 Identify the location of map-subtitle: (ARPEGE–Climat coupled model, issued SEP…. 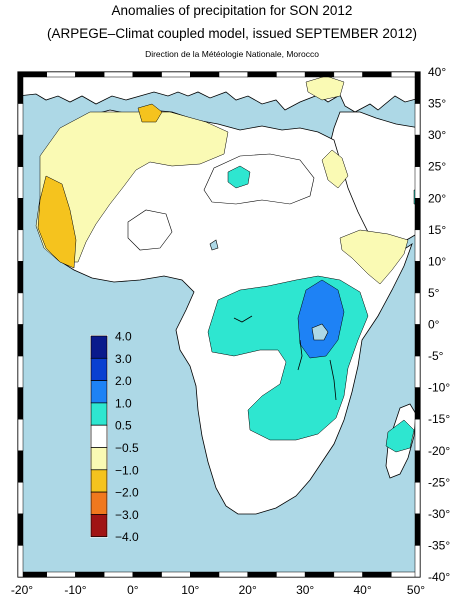
(232, 33).